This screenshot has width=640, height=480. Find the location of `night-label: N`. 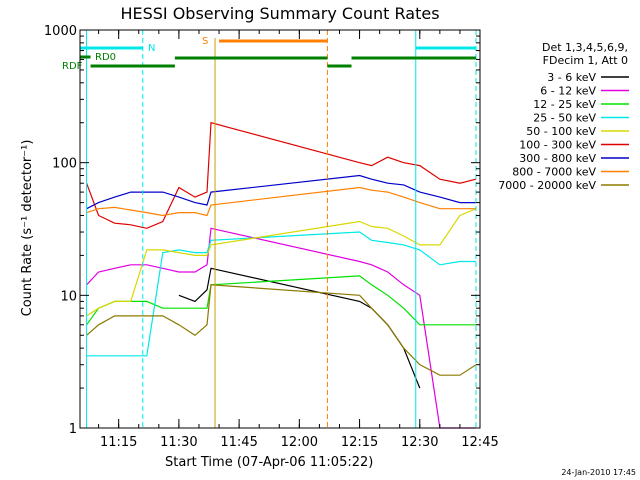

night-label: N is located at coordinates (151, 48).